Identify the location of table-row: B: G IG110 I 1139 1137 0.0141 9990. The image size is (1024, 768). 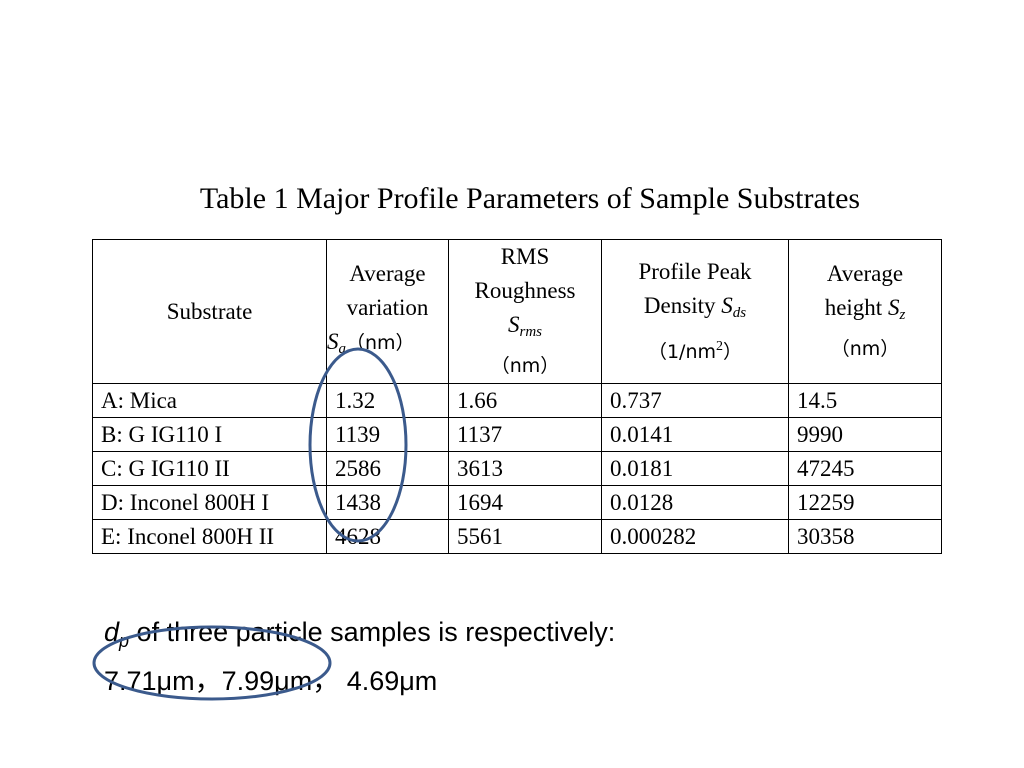
(517, 434).